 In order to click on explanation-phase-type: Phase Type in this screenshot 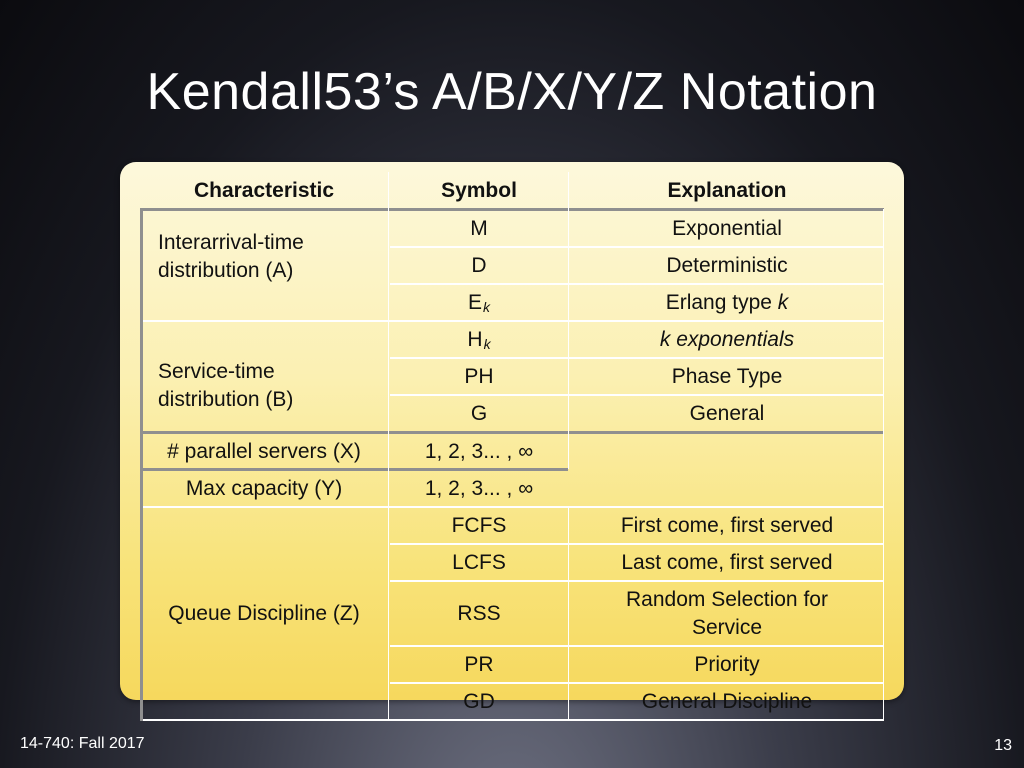, I will do `click(727, 376)`.